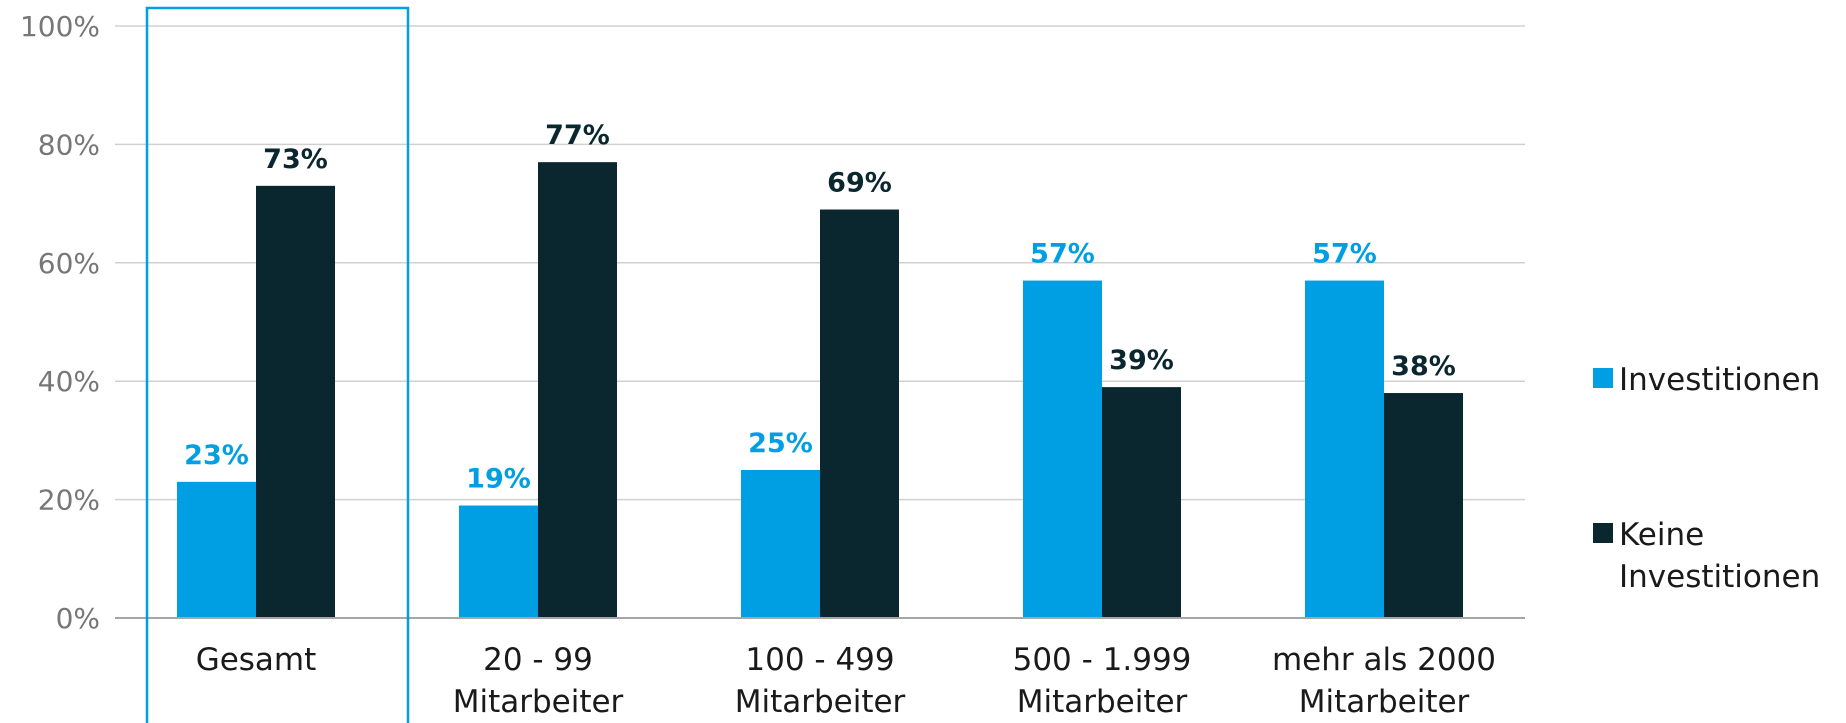 The image size is (1846, 723). What do you see at coordinates (1141, 360) in the screenshot?
I see `data-label: 39%` at bounding box center [1141, 360].